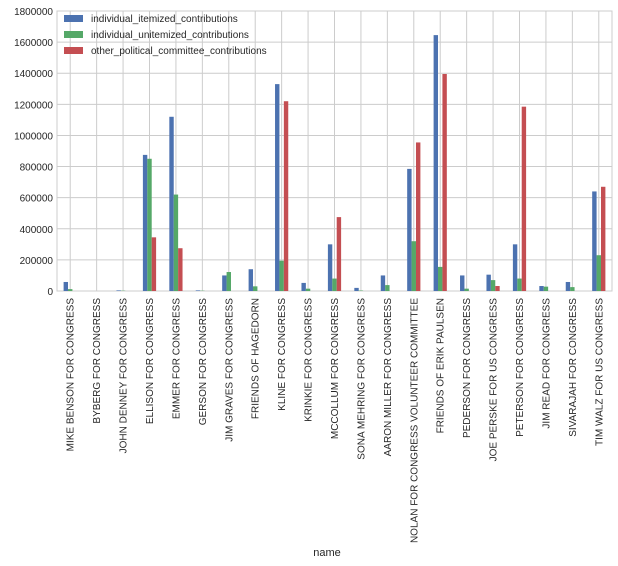 This screenshot has width=618, height=566. What do you see at coordinates (467, 368) in the screenshot?
I see `x-tick-label: PEDERSON FOR CONGRESS` at bounding box center [467, 368].